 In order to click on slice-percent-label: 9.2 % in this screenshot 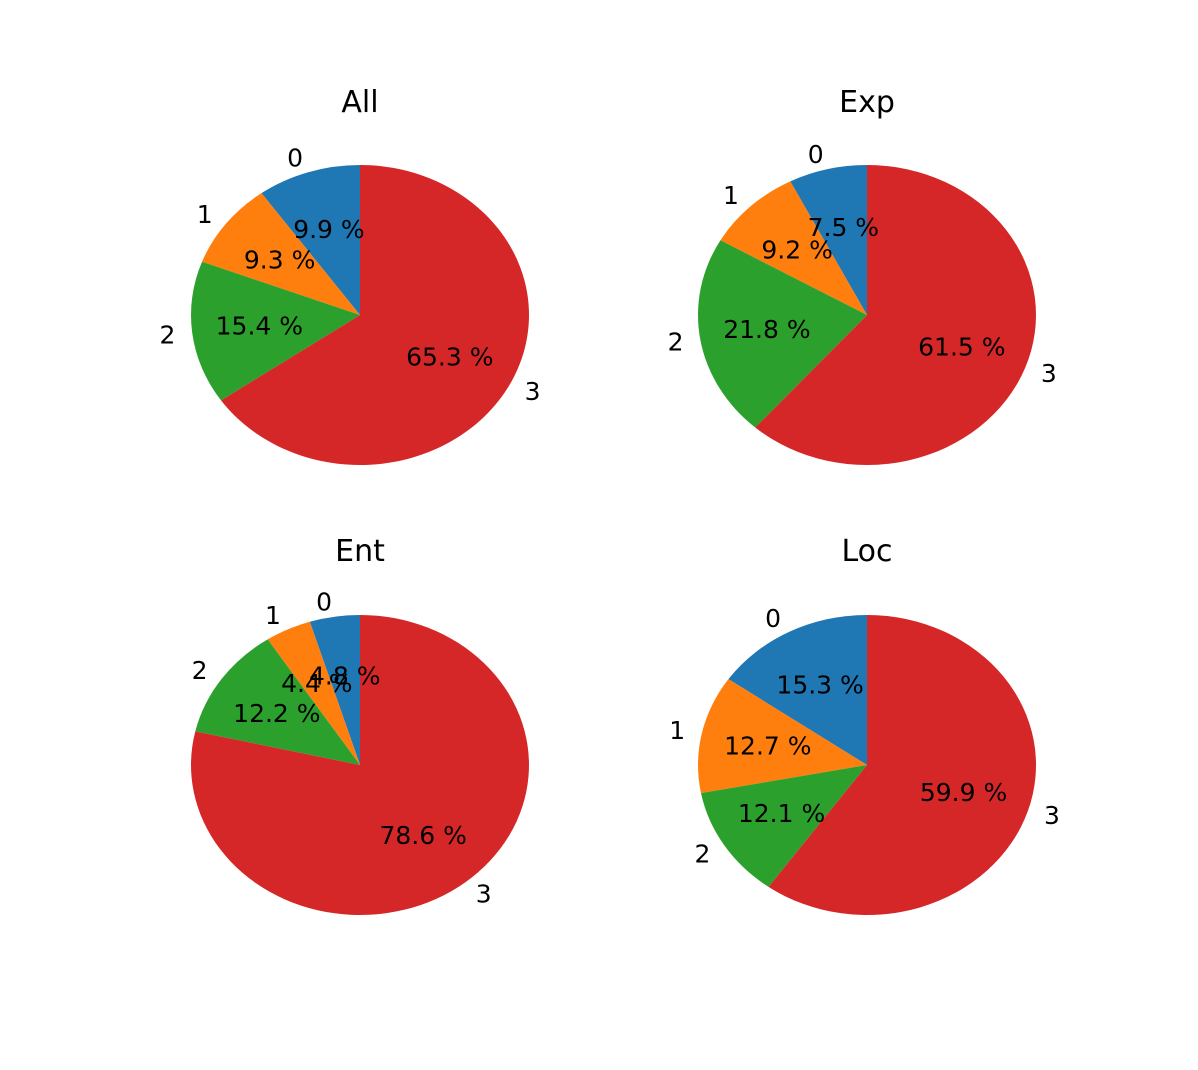, I will do `click(796, 249)`.